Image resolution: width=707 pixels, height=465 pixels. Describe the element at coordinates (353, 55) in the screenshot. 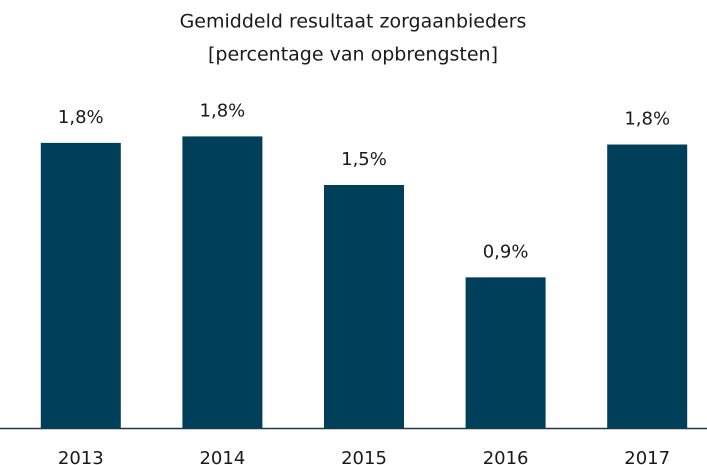

I see `chart-subtitle: [percentage van opbrengsten]` at that location.